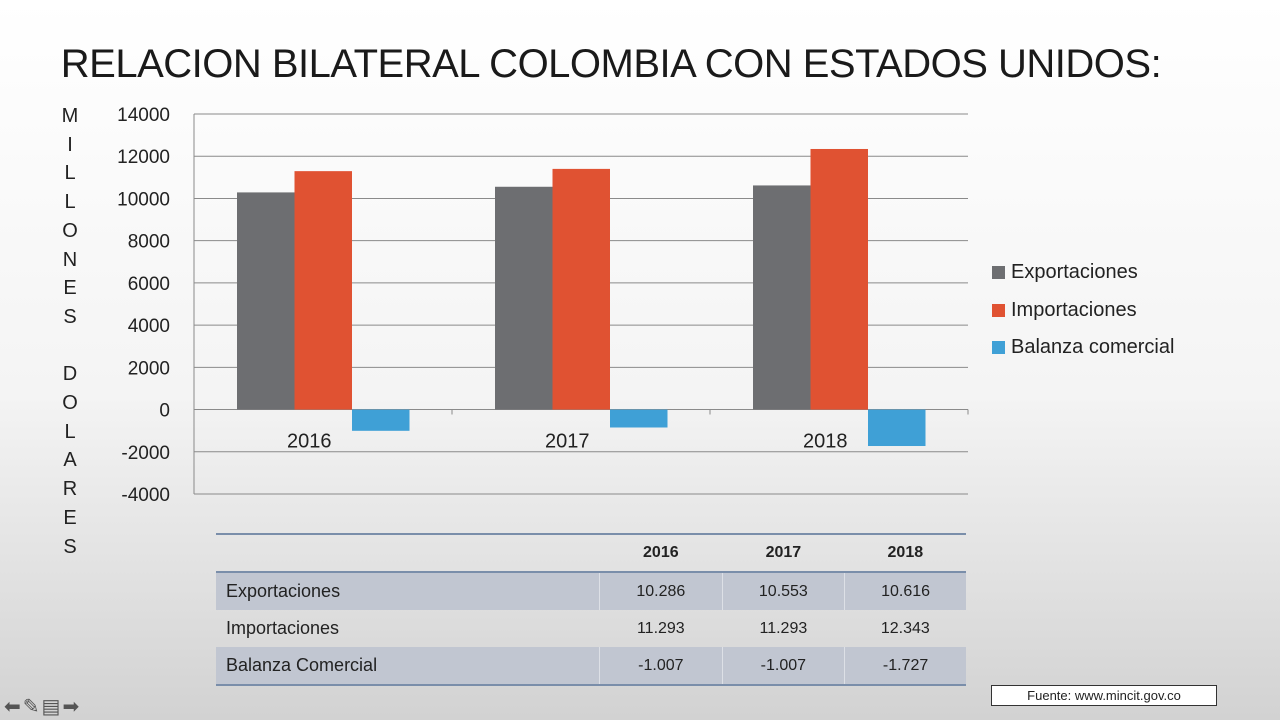  I want to click on table-header: 2017, so click(783, 552).